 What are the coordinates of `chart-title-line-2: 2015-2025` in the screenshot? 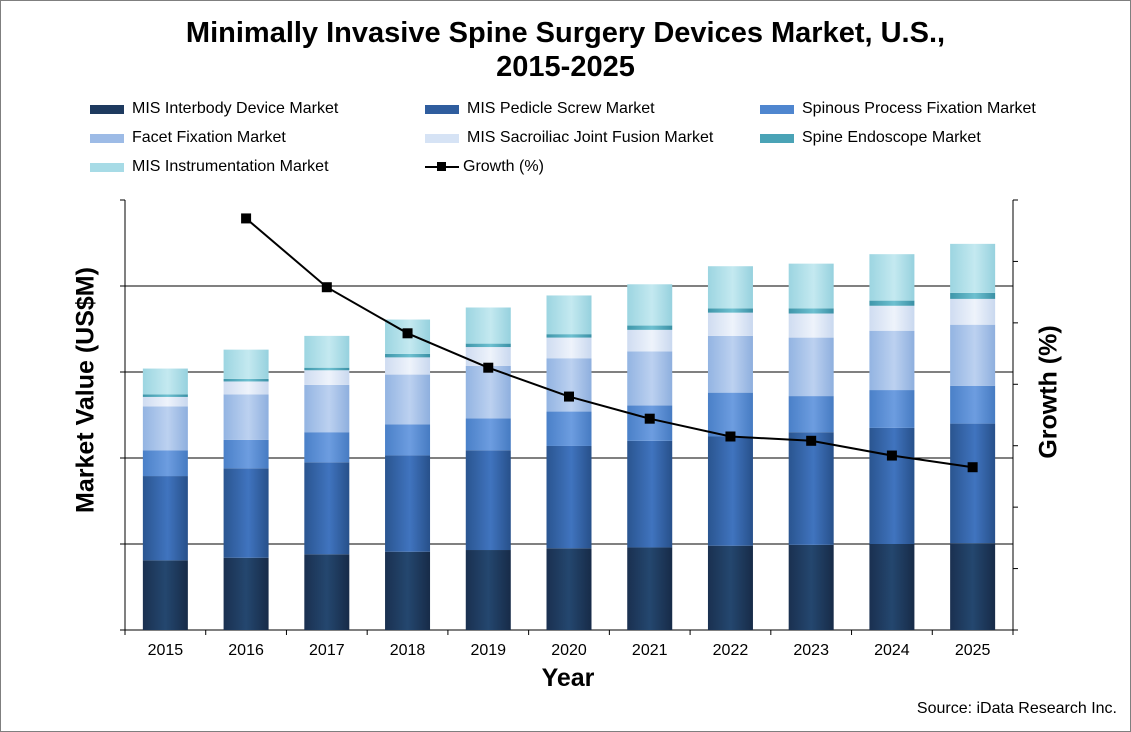 It's located at (565, 67).